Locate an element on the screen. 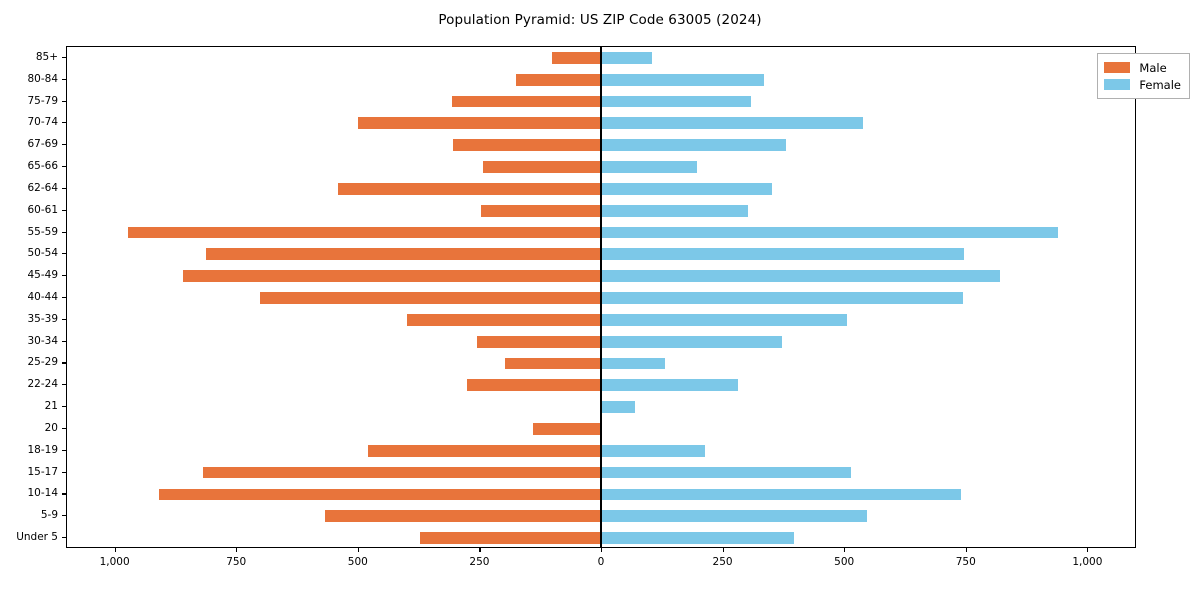  legend-label-female: Female is located at coordinates (1160, 84).